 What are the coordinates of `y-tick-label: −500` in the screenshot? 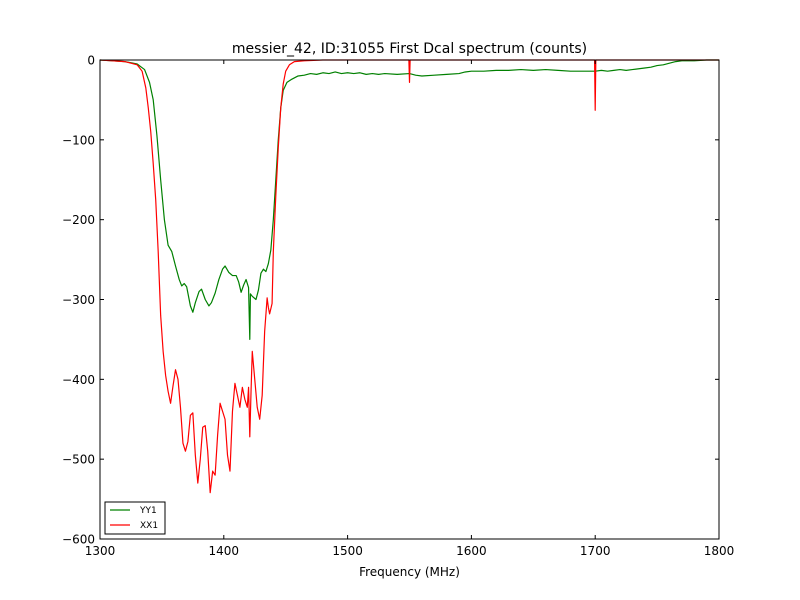 It's located at (78, 460).